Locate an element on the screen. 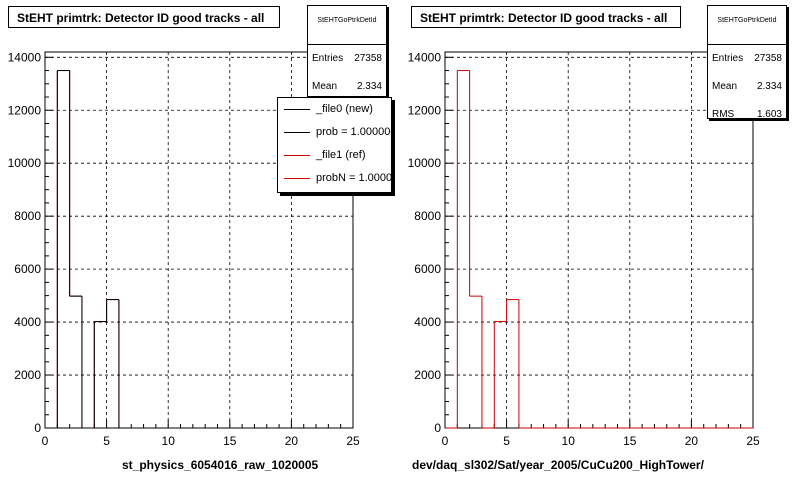 This screenshot has width=800, height=480. stats-box-left: StEHTGoPtrkDetId Entries 27358 Mean 2.334 is located at coordinates (347, 51).